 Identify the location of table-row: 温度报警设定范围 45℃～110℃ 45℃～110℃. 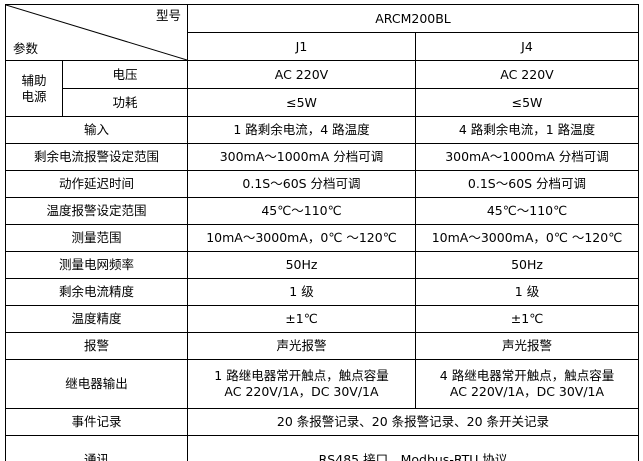
(322, 211).